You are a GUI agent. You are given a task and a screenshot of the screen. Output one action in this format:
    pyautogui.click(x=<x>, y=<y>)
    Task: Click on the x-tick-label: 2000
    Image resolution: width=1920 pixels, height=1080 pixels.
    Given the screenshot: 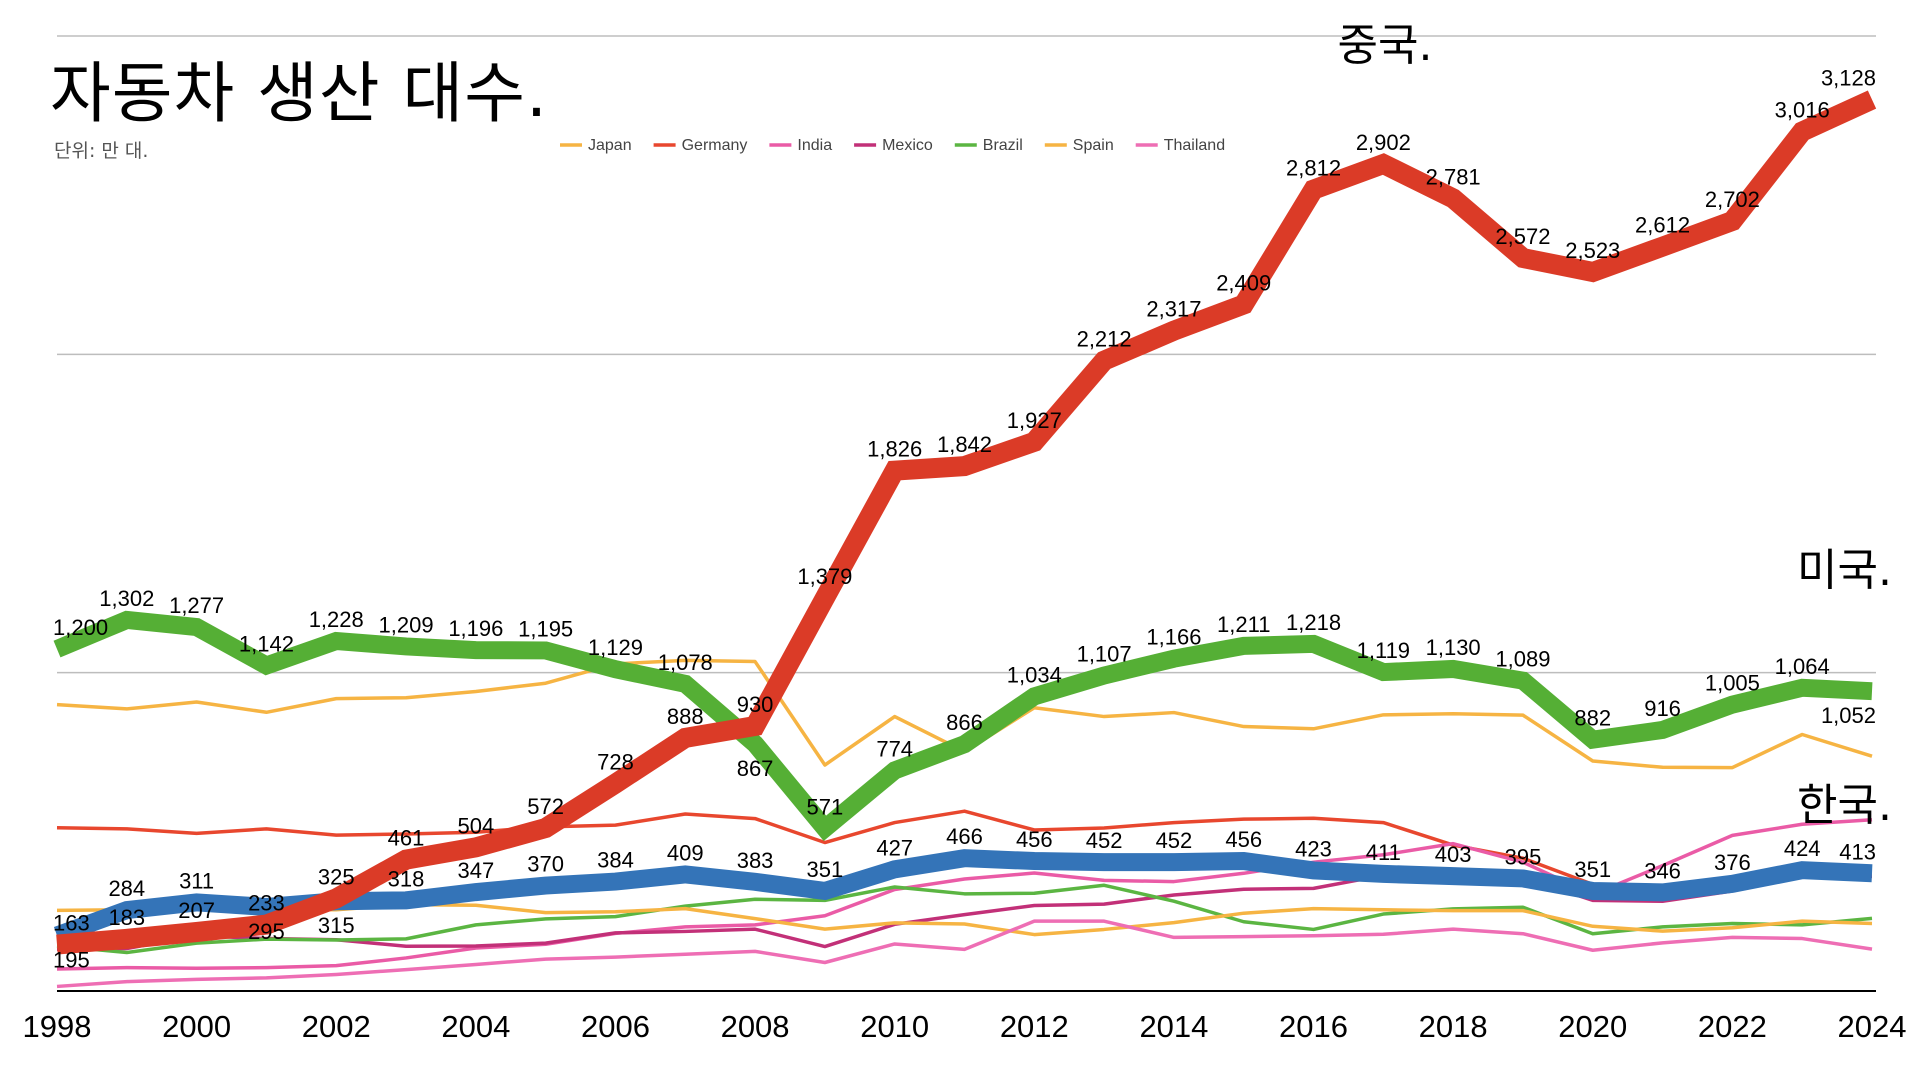 What is the action you would take?
    pyautogui.click(x=196, y=1026)
    